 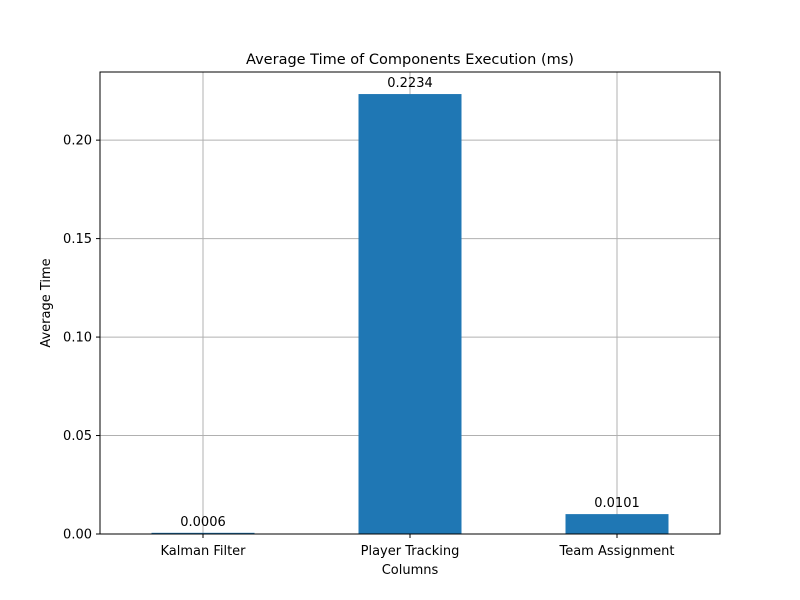 What do you see at coordinates (77, 535) in the screenshot?
I see `y-tick-label: 0.00` at bounding box center [77, 535].